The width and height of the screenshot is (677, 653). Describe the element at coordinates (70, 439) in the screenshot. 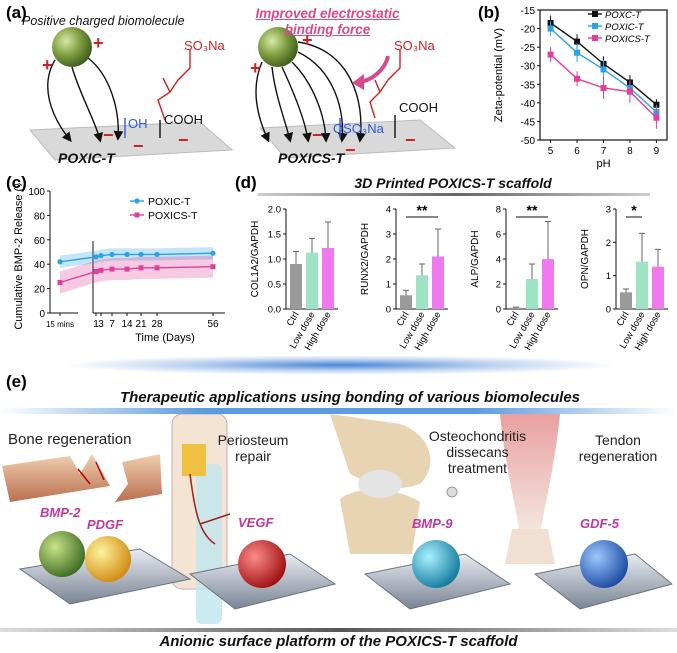

I see `app-title-bone: Bone regeneration` at that location.